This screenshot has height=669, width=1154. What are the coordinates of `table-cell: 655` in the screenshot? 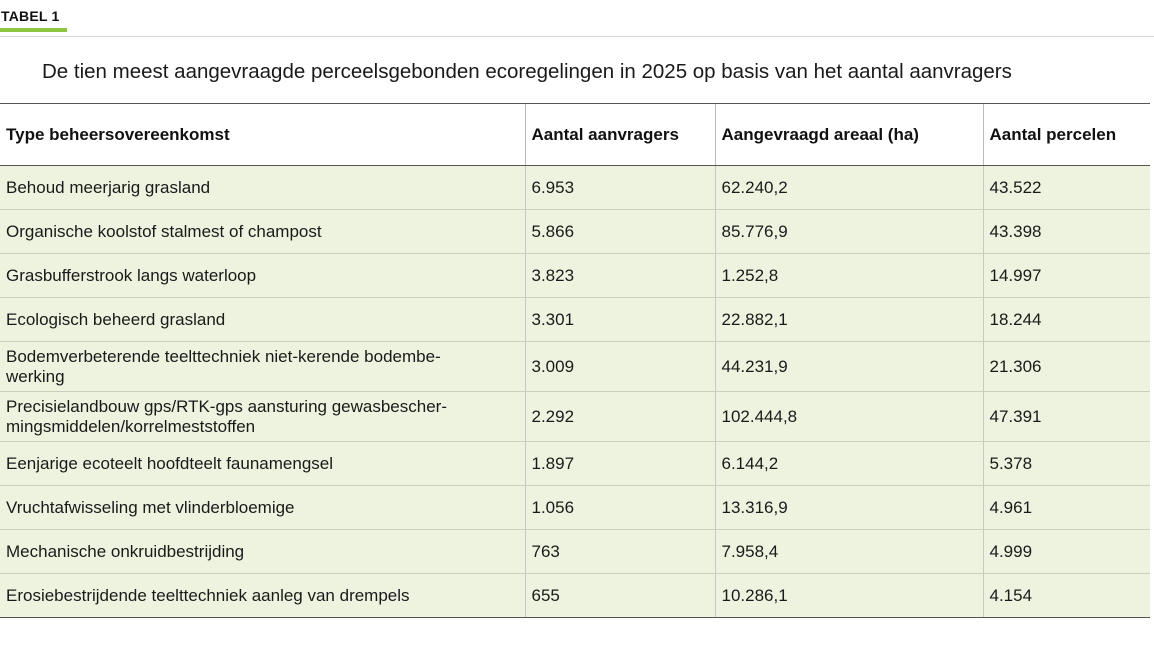 It's located at (619, 595).